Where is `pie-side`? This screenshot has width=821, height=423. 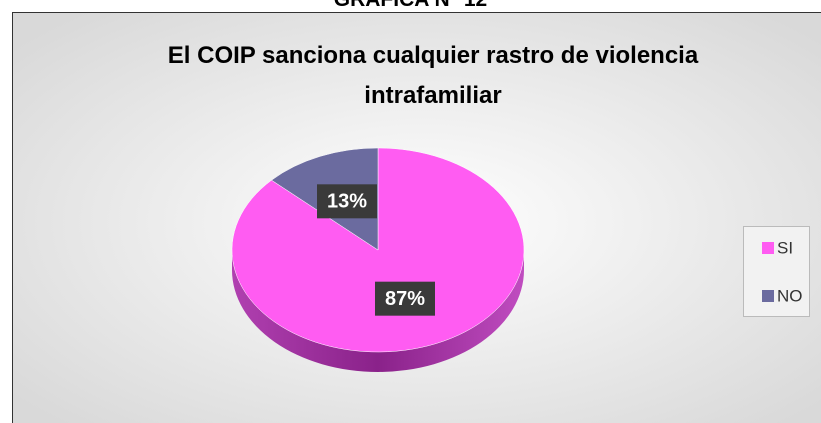 pie-side is located at coordinates (378, 311).